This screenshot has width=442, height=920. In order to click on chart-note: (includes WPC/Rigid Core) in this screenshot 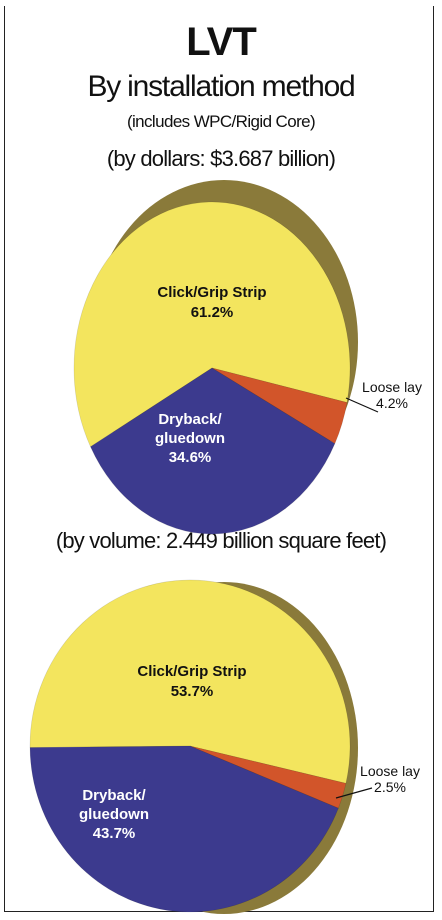, I will do `click(221, 121)`.